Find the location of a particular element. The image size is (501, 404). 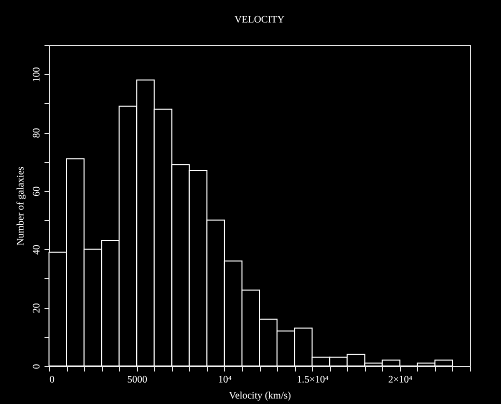

x-tick-label: 2×10⁴ is located at coordinates (400, 380).